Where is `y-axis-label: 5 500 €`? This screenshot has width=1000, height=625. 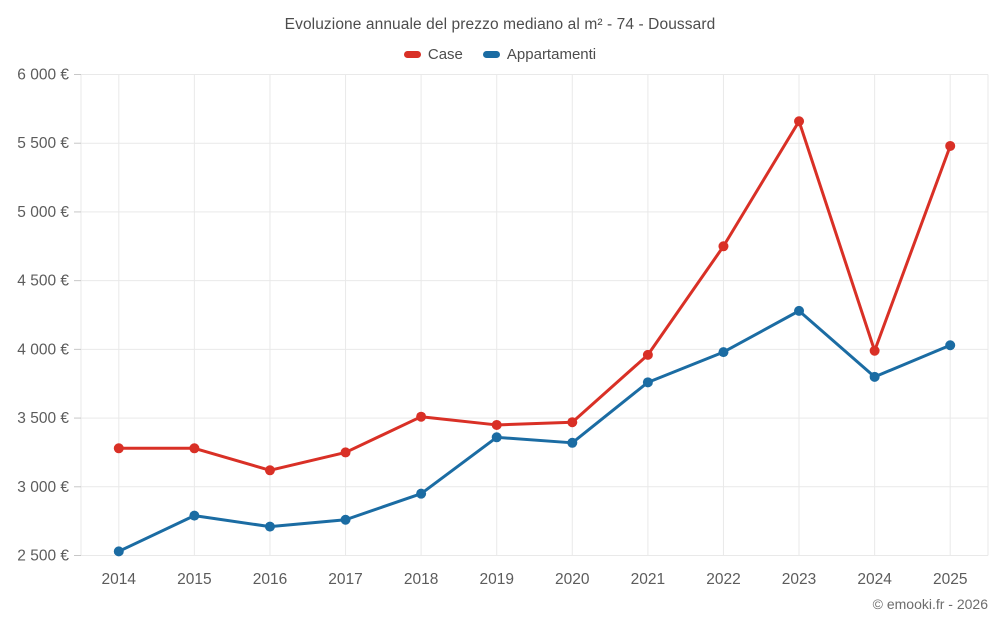
y-axis-label: 5 500 € is located at coordinates (43, 143).